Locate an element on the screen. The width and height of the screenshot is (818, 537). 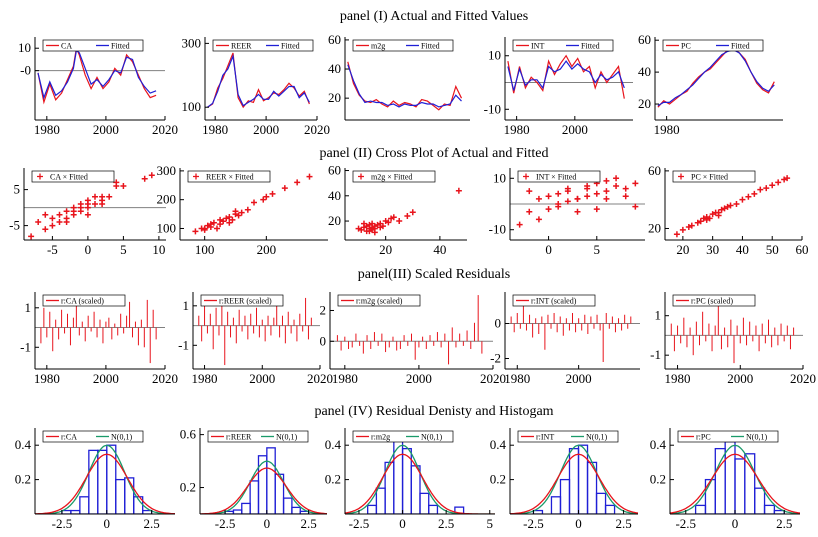
series-line-actual is located at coordinates (566, 76).